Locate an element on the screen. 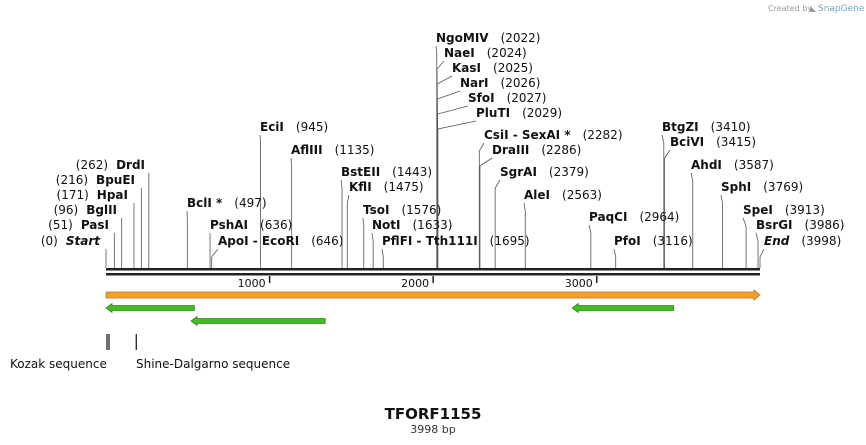 This screenshot has height=445, width=866. site-name: BciVI is located at coordinates (687, 142).